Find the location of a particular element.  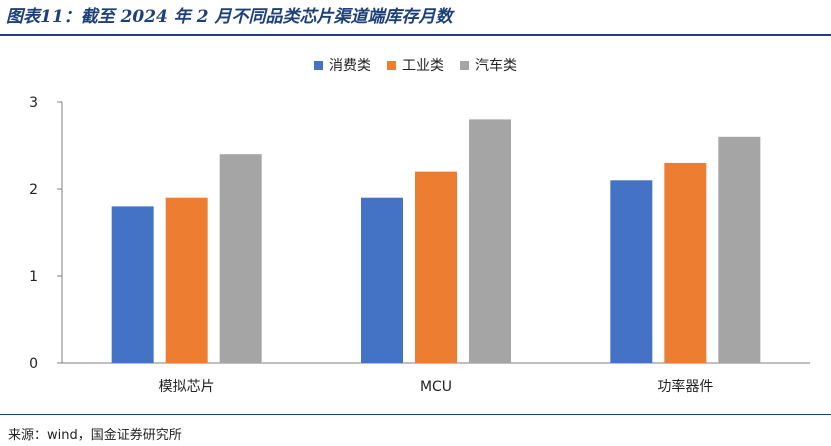

y-tick-label: 0 is located at coordinates (33, 364).